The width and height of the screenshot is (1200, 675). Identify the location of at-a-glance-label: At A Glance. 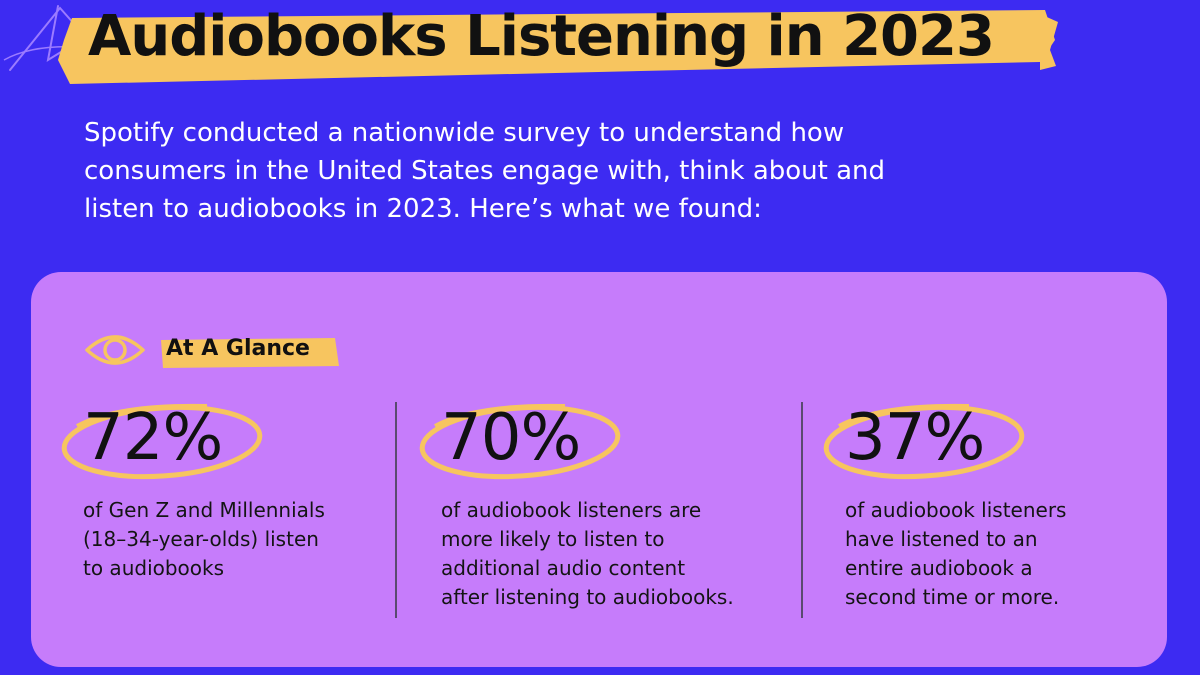
(238, 348).